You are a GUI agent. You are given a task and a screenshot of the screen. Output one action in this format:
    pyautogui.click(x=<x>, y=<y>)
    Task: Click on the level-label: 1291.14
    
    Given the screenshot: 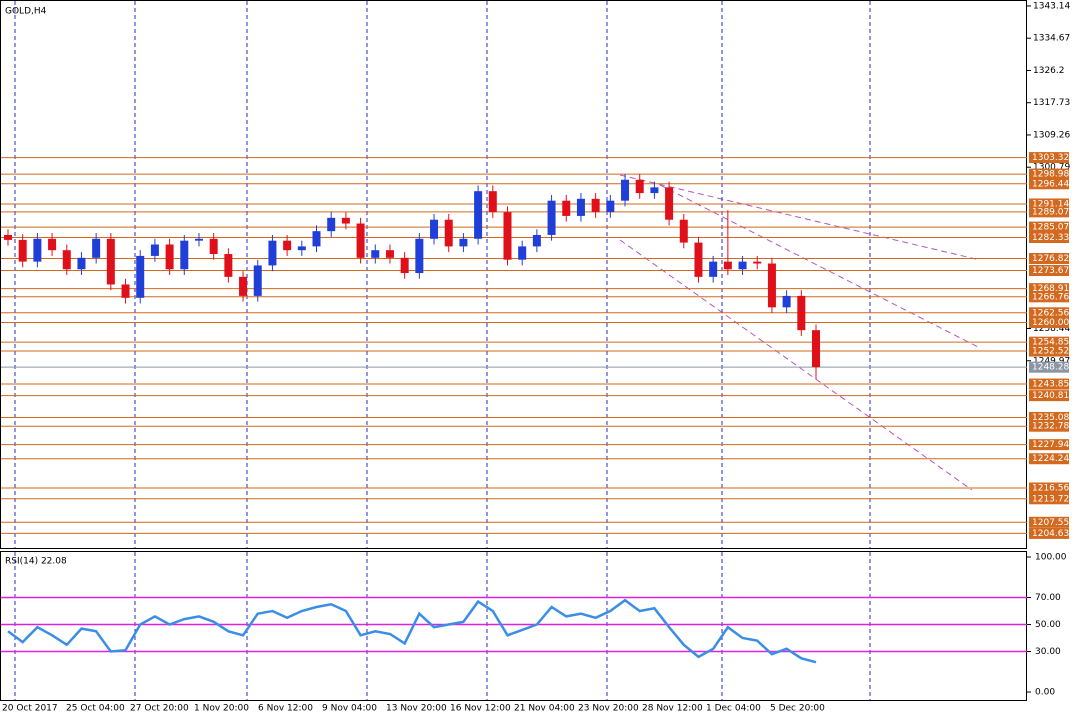 What is the action you would take?
    pyautogui.click(x=1050, y=204)
    